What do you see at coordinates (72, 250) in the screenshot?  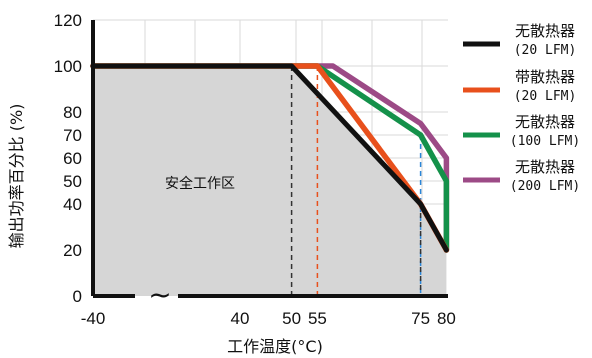 I see `y-tick-label: 20` at bounding box center [72, 250].